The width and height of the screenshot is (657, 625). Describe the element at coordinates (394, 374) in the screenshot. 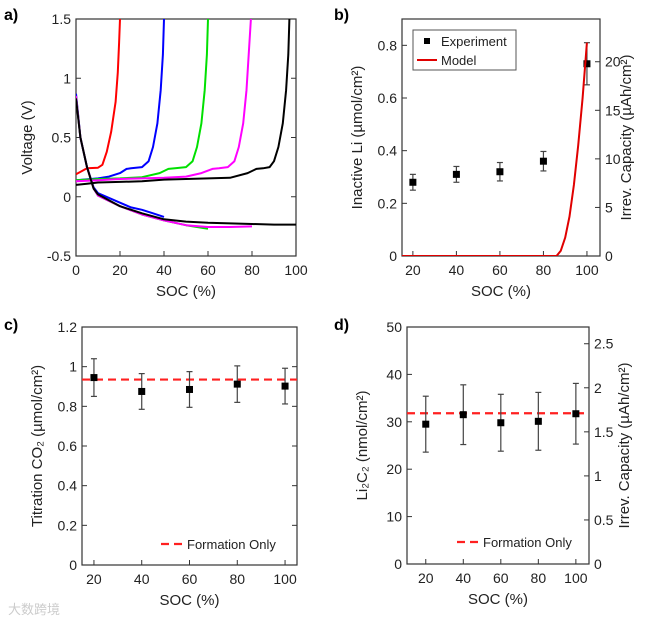

I see `y-tick-label: 40` at that location.